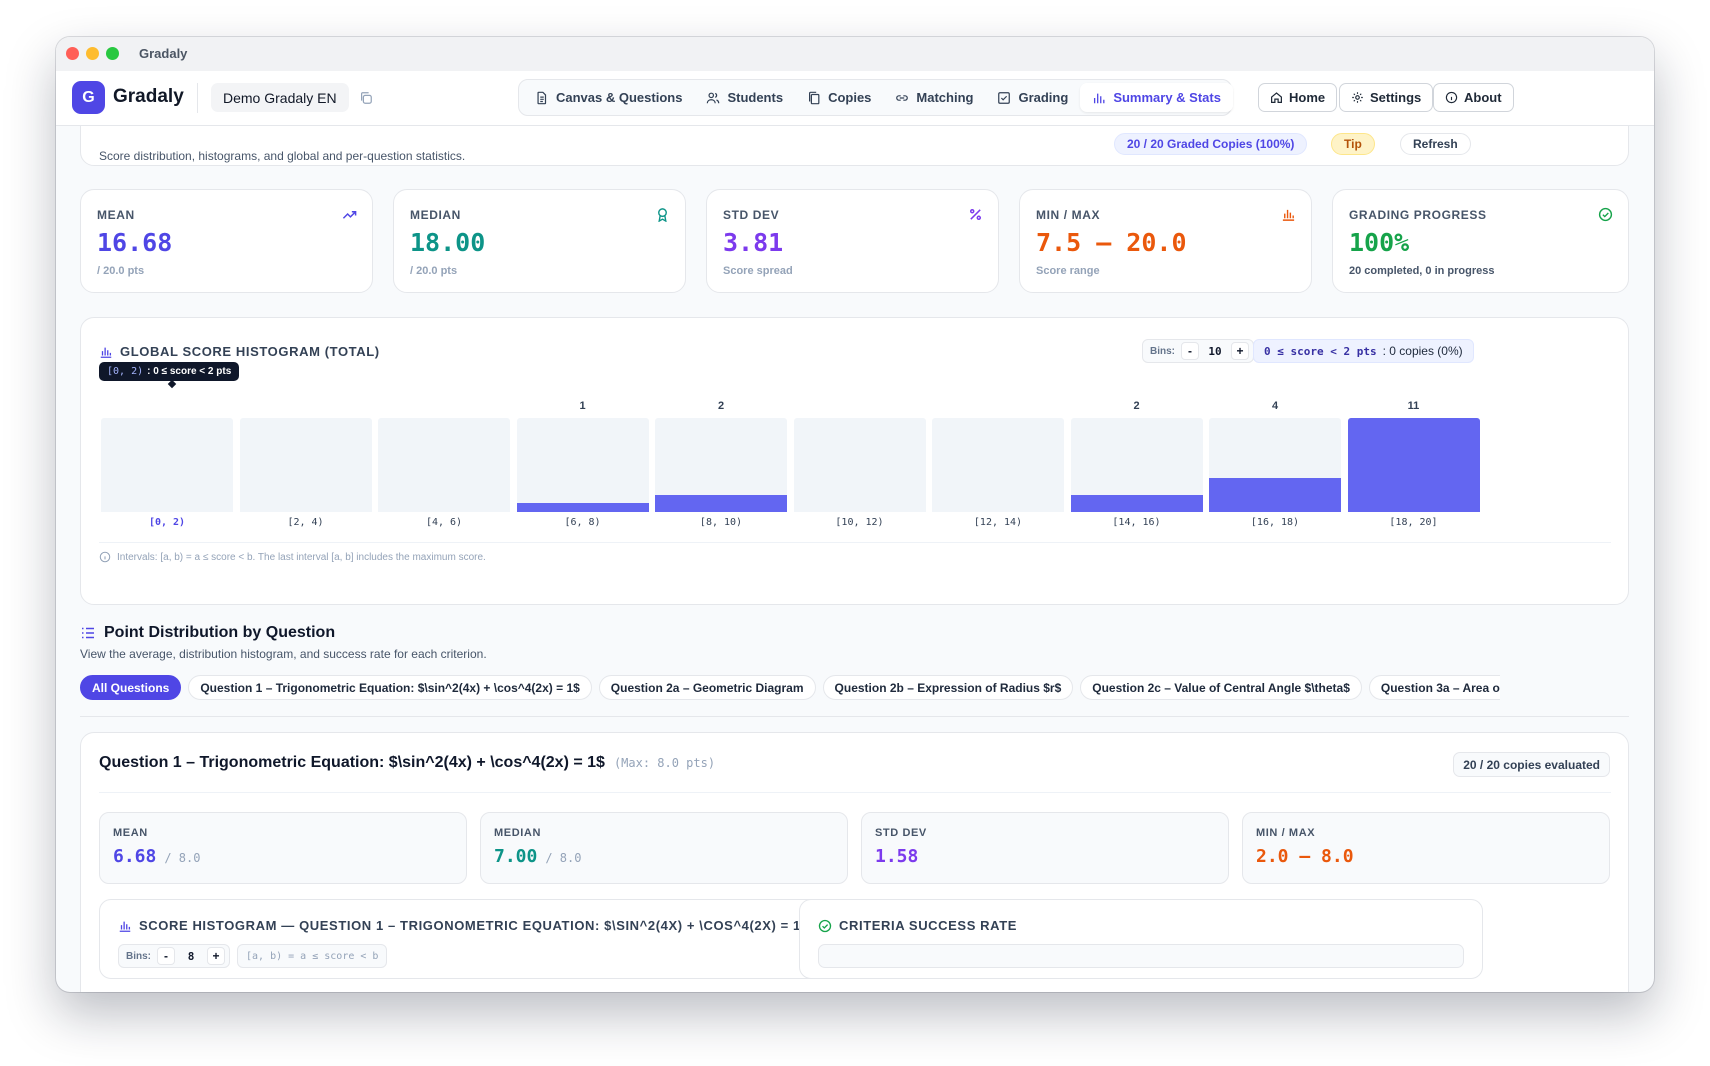 The height and width of the screenshot is (1066, 1710). What do you see at coordinates (582, 522) in the screenshot?
I see `histogram-bin-label: [6, 8)` at bounding box center [582, 522].